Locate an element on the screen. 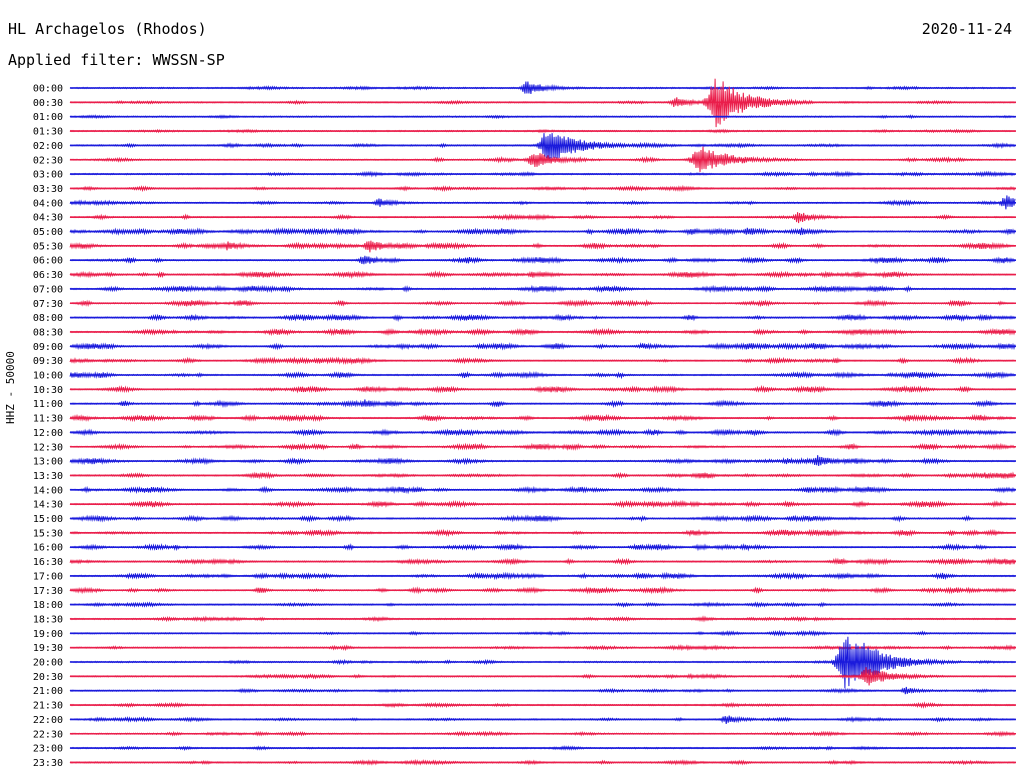  date-label: 2020-11-24 is located at coordinates (966, 29).